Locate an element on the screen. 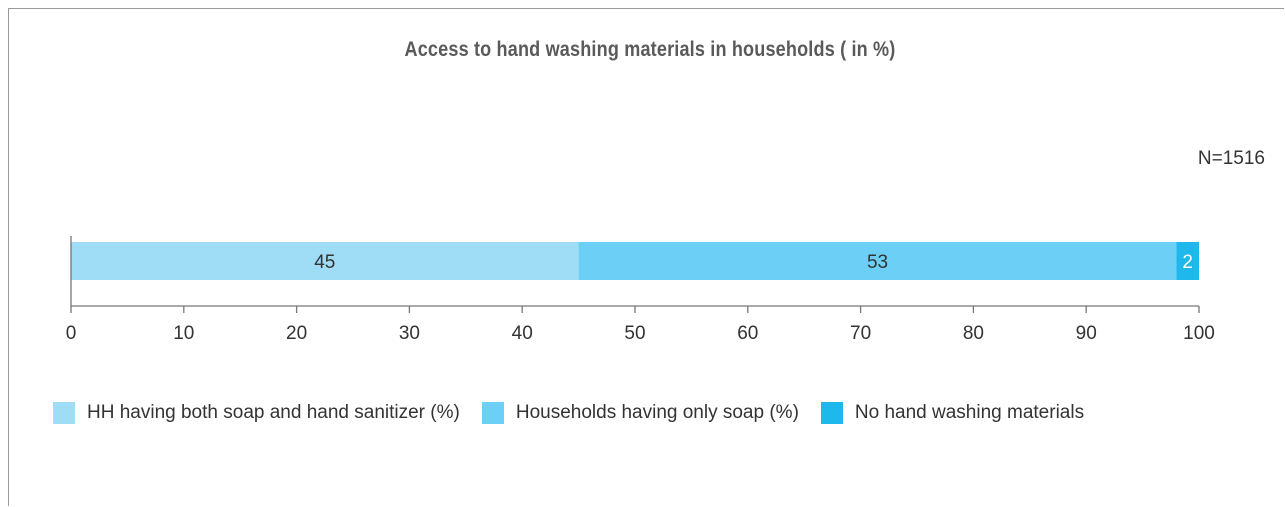 This screenshot has height=507, width=1285. x-tick-label: 30 is located at coordinates (409, 333).